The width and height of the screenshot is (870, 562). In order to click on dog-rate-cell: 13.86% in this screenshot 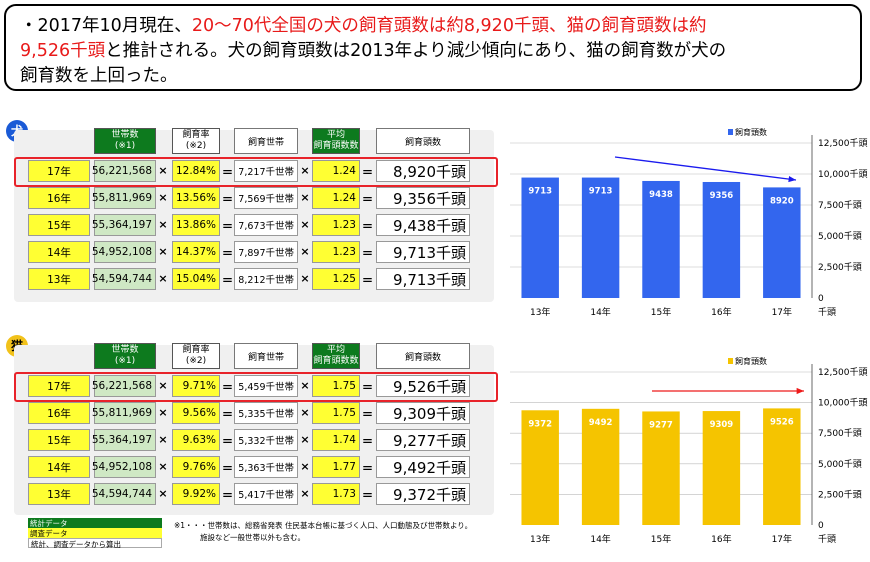, I will do `click(196, 225)`.